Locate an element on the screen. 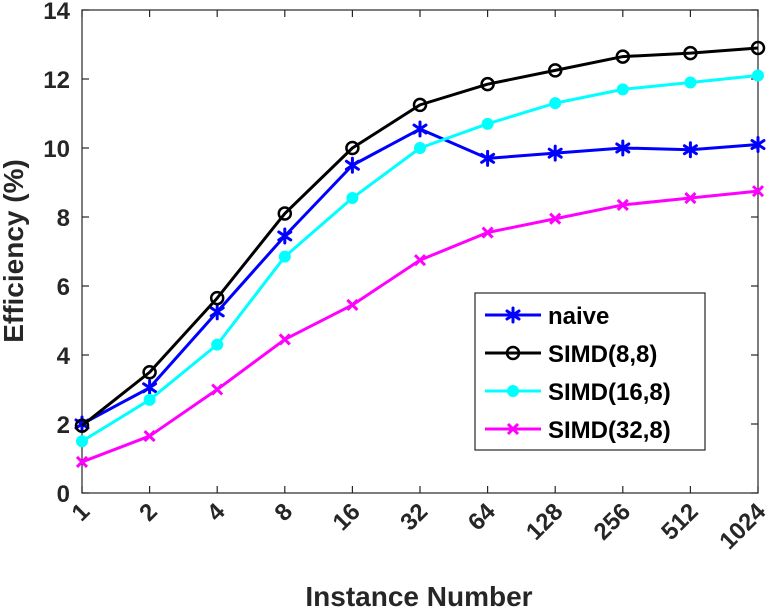 This screenshot has width=778, height=609. x-tick-label: 2 is located at coordinates (148, 512).